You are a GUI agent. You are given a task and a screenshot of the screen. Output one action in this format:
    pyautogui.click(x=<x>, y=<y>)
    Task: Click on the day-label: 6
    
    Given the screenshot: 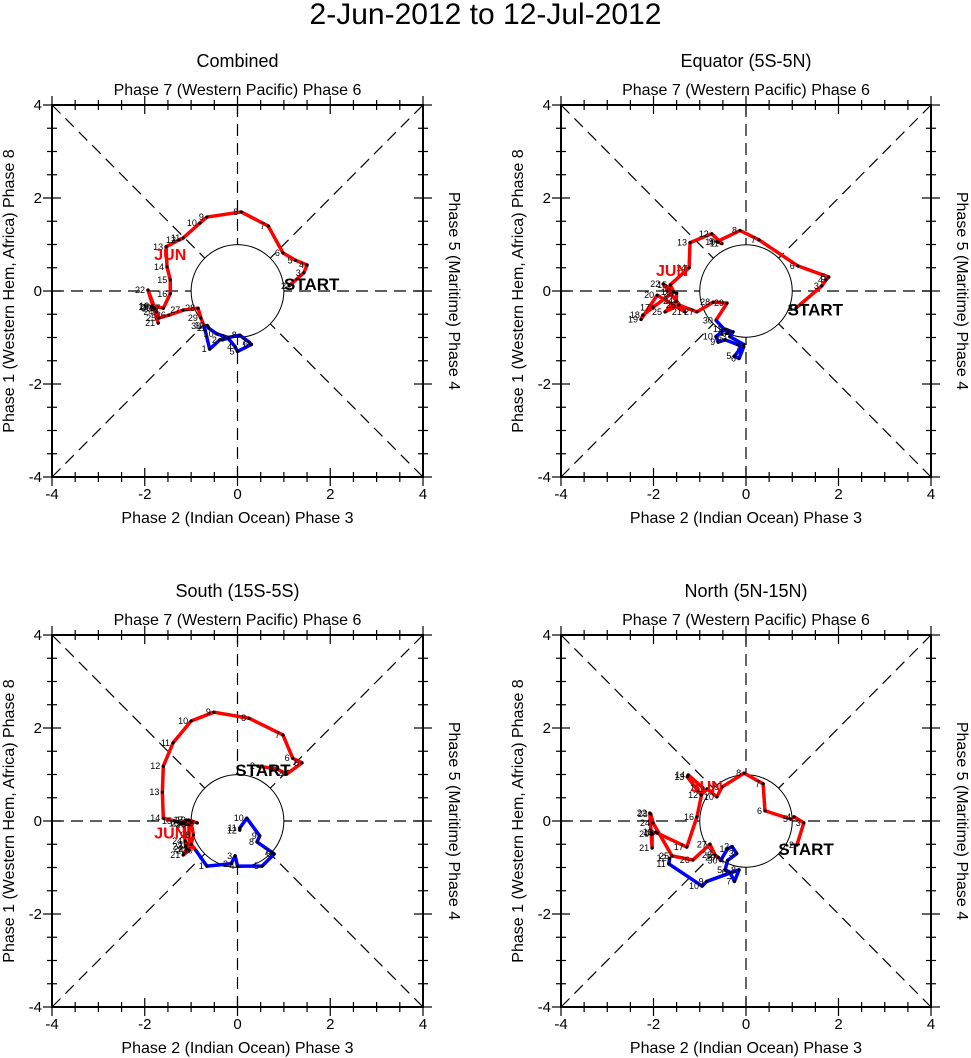 What is the action you would take?
    pyautogui.click(x=792, y=266)
    